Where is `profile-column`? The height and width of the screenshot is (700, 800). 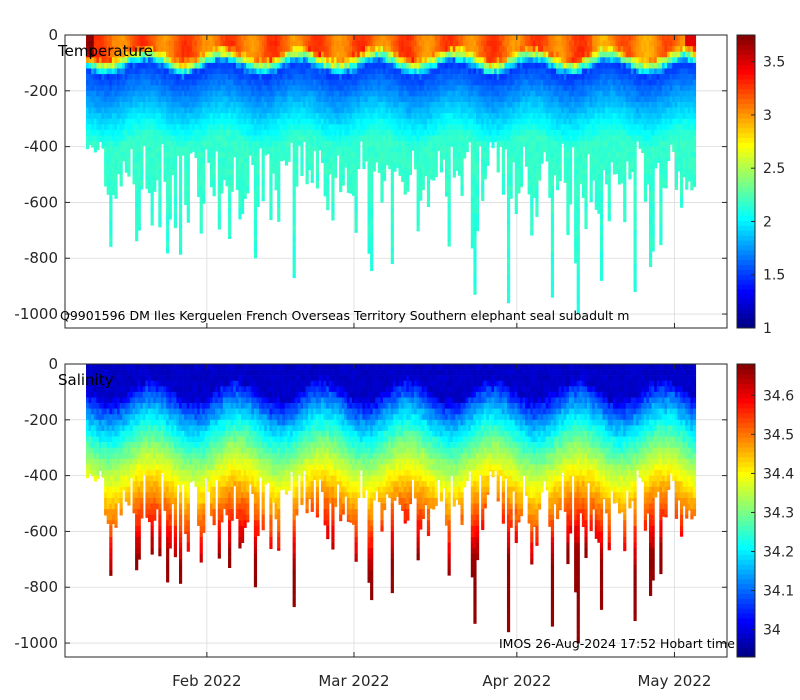
profile-column is located at coordinates (364, 102).